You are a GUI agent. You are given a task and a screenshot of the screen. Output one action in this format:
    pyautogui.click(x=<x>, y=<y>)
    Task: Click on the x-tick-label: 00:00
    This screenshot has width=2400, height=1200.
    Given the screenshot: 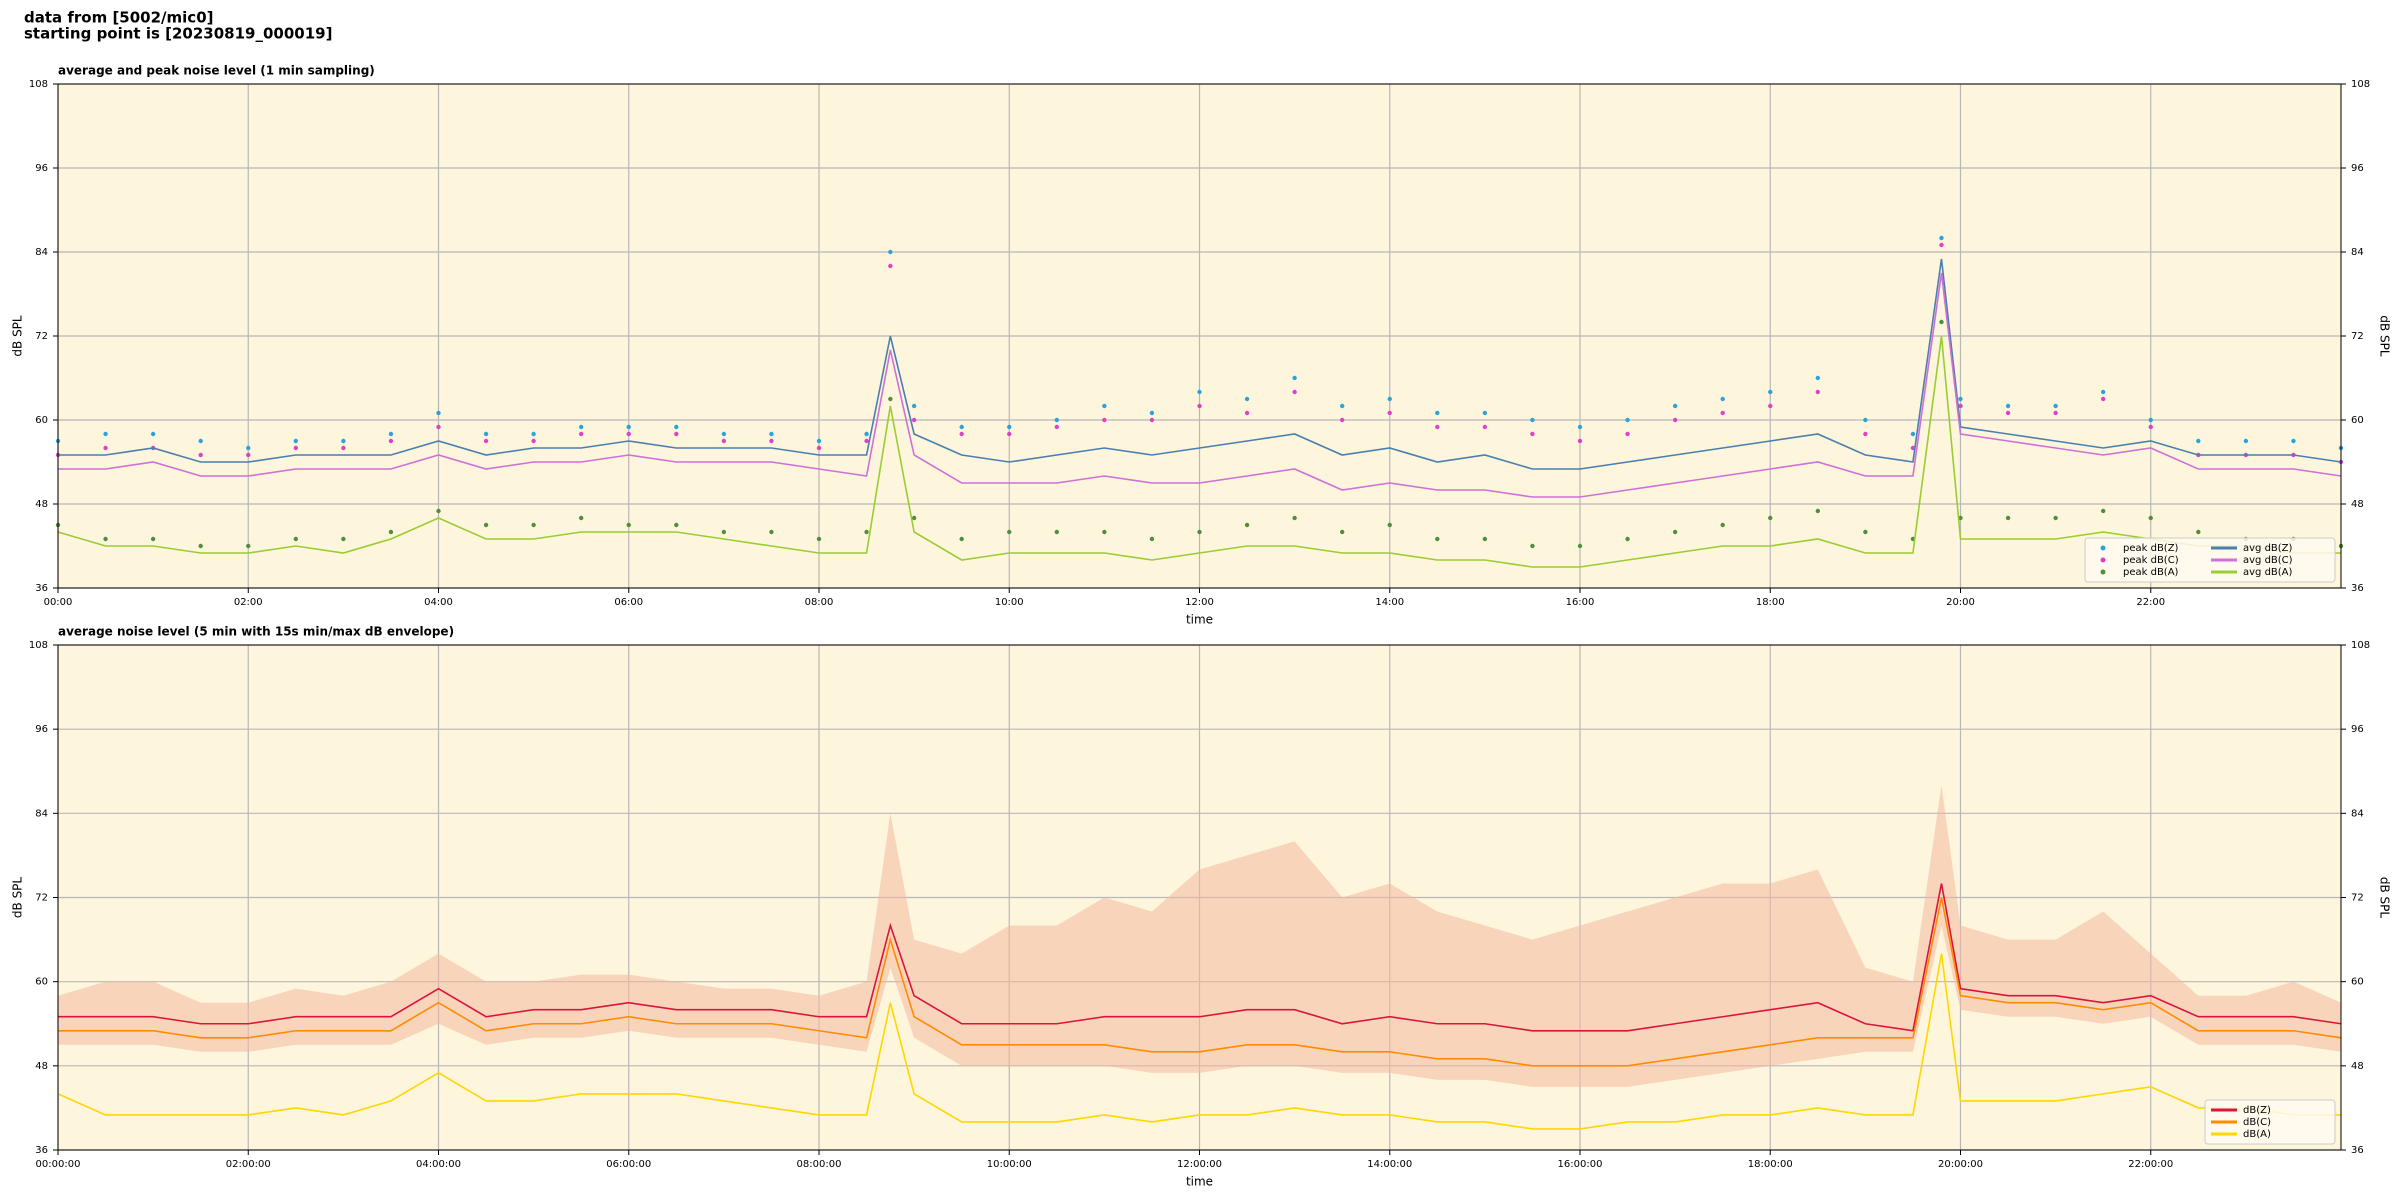 What is the action you would take?
    pyautogui.click(x=58, y=602)
    